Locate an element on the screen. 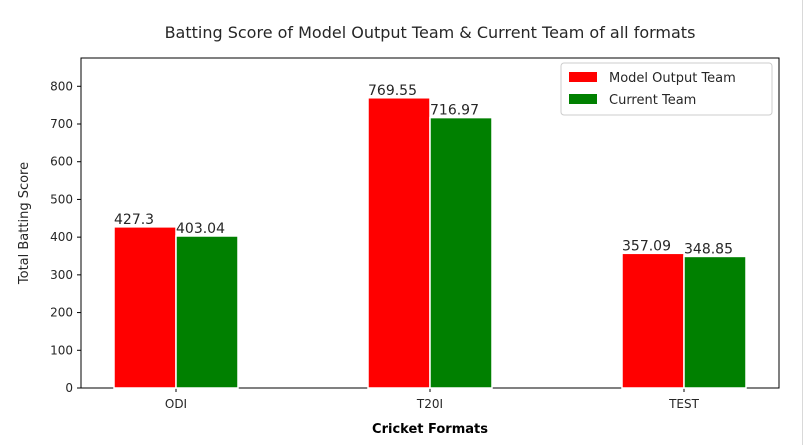 Image resolution: width=803 pixels, height=445 pixels. bar-current-t20i is located at coordinates (461, 252).